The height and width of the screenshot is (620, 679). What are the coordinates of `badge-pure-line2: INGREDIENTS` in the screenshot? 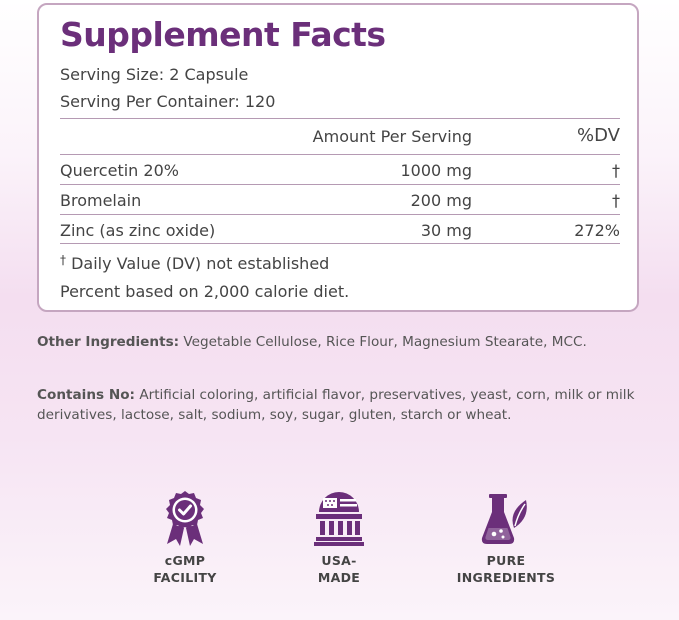 It's located at (506, 577).